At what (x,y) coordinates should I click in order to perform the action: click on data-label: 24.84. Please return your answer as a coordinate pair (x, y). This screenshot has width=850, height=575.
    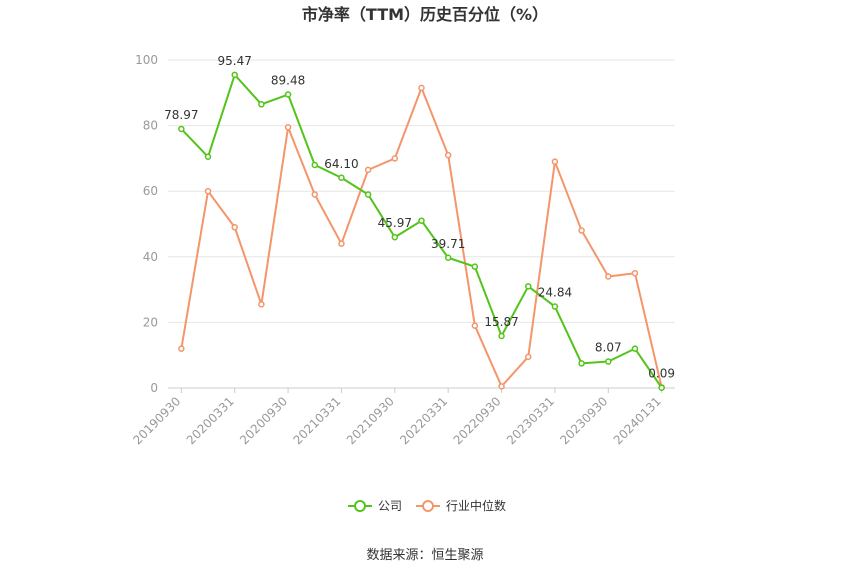
    Looking at the image, I should click on (555, 293).